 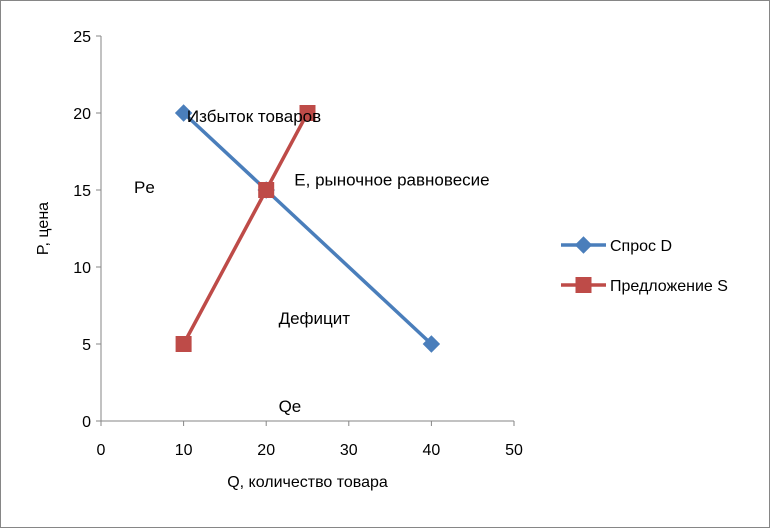 I want to click on annotation-label: Pe, so click(x=144, y=187).